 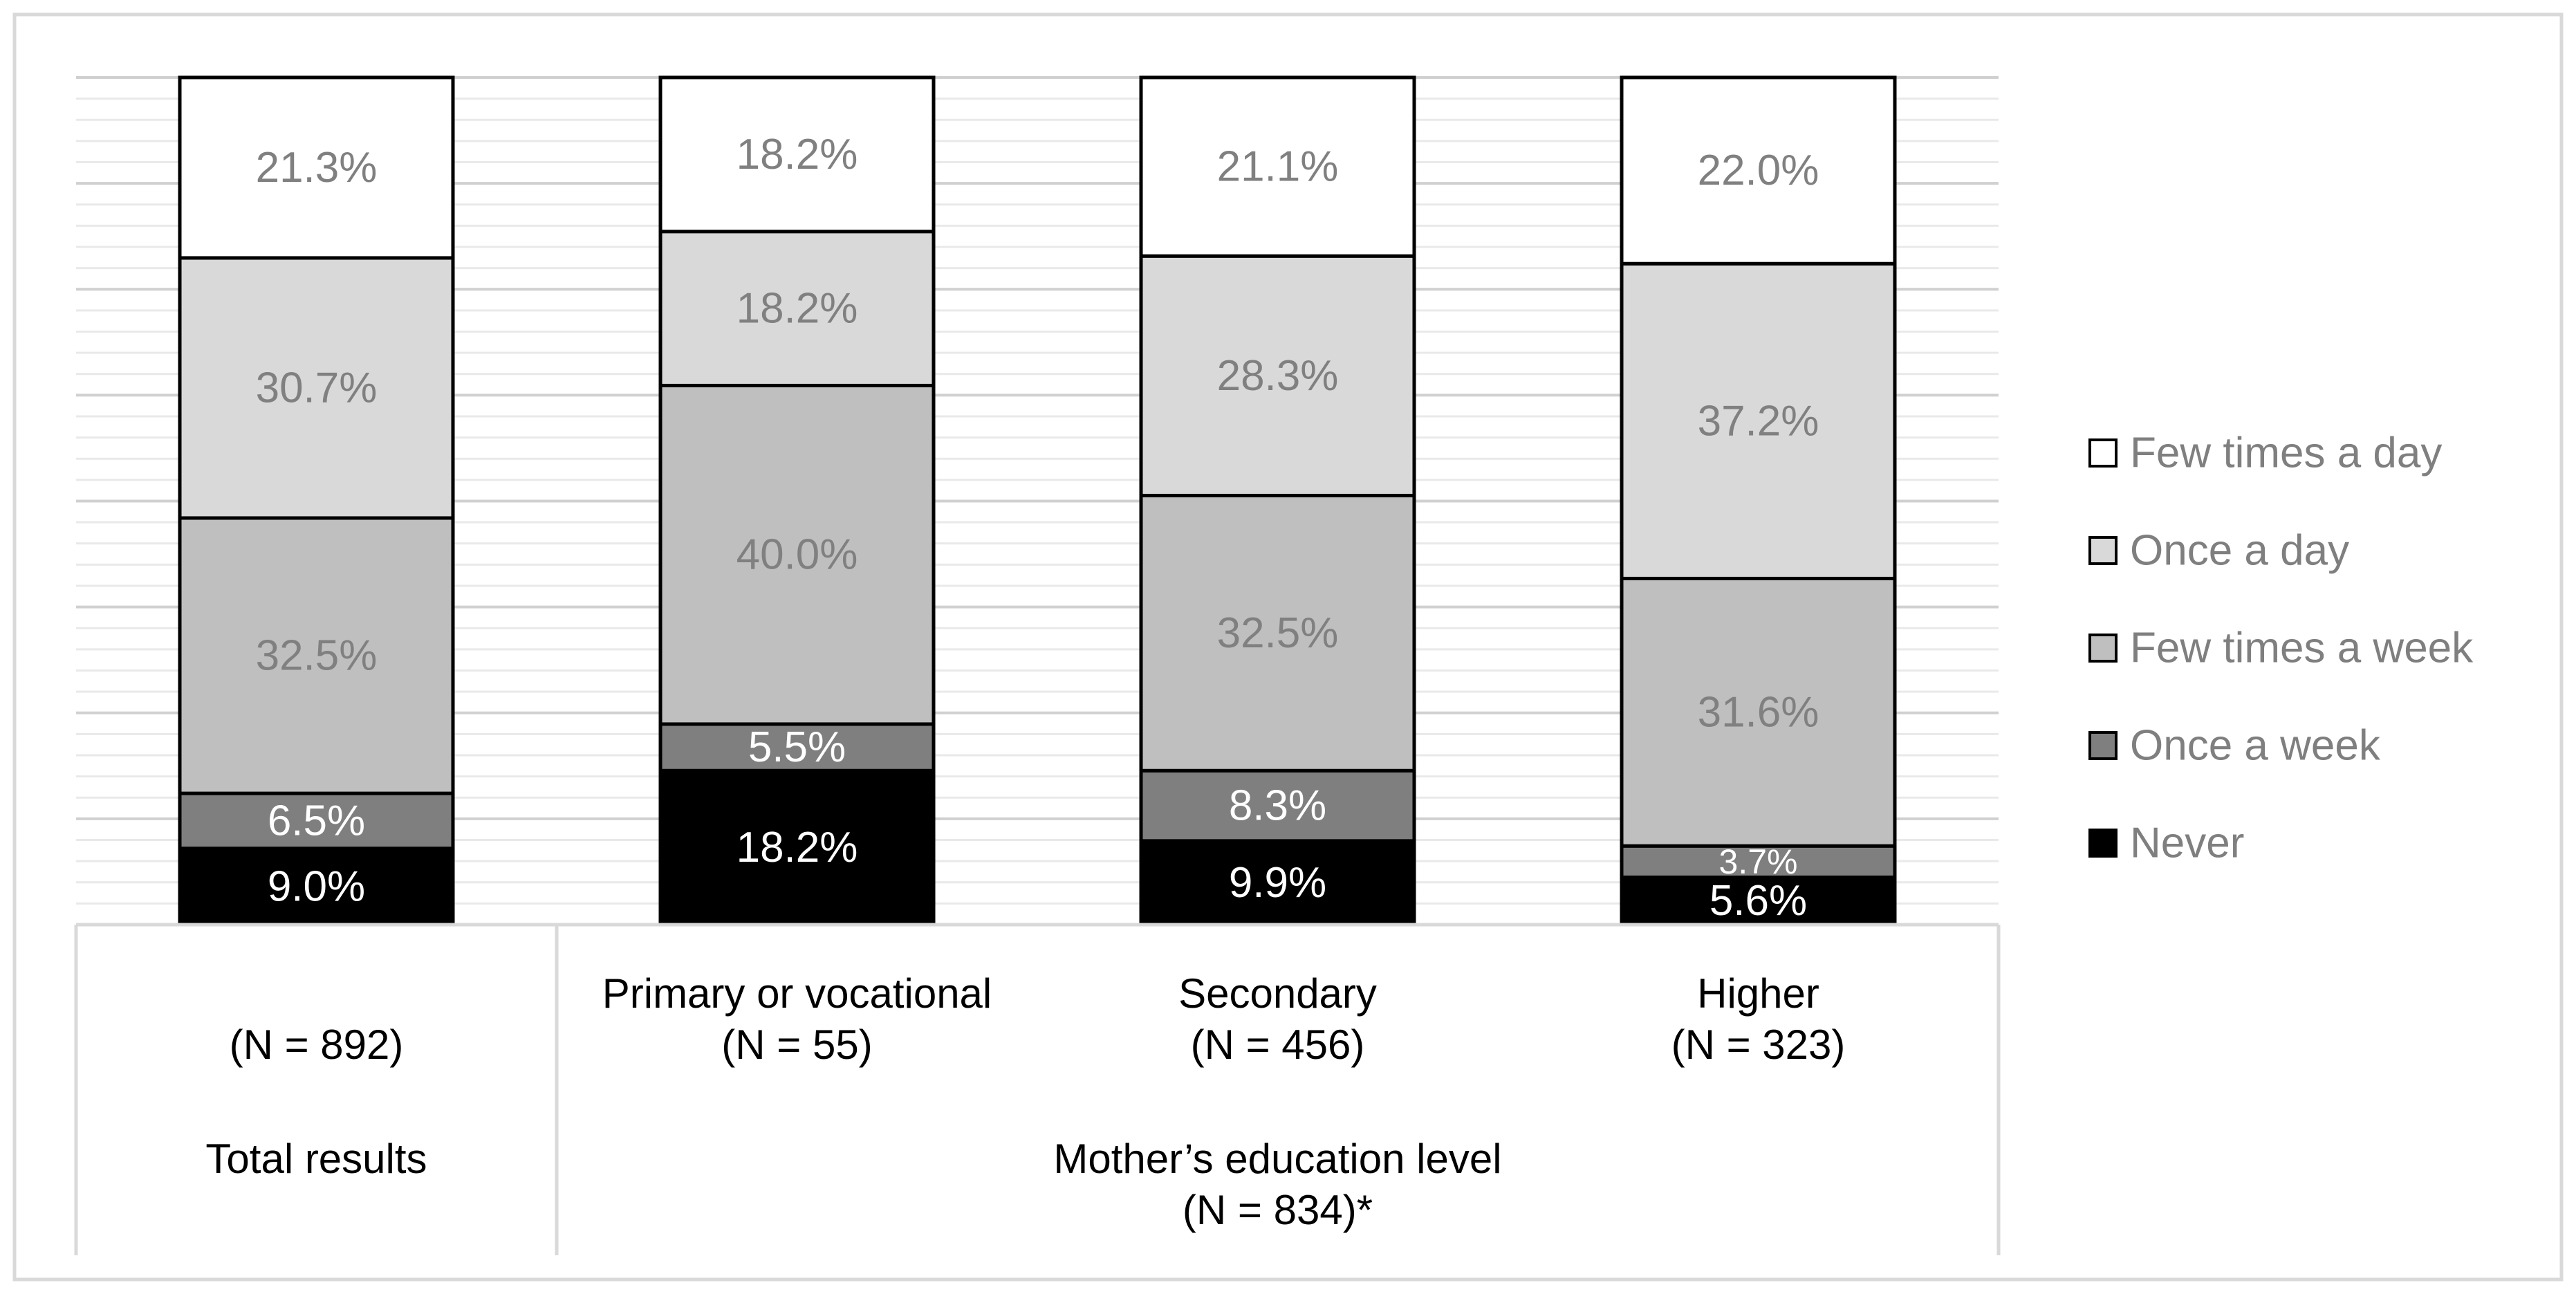 I want to click on legend-label-few-times-a-week: Few times a week, so click(x=2302, y=648).